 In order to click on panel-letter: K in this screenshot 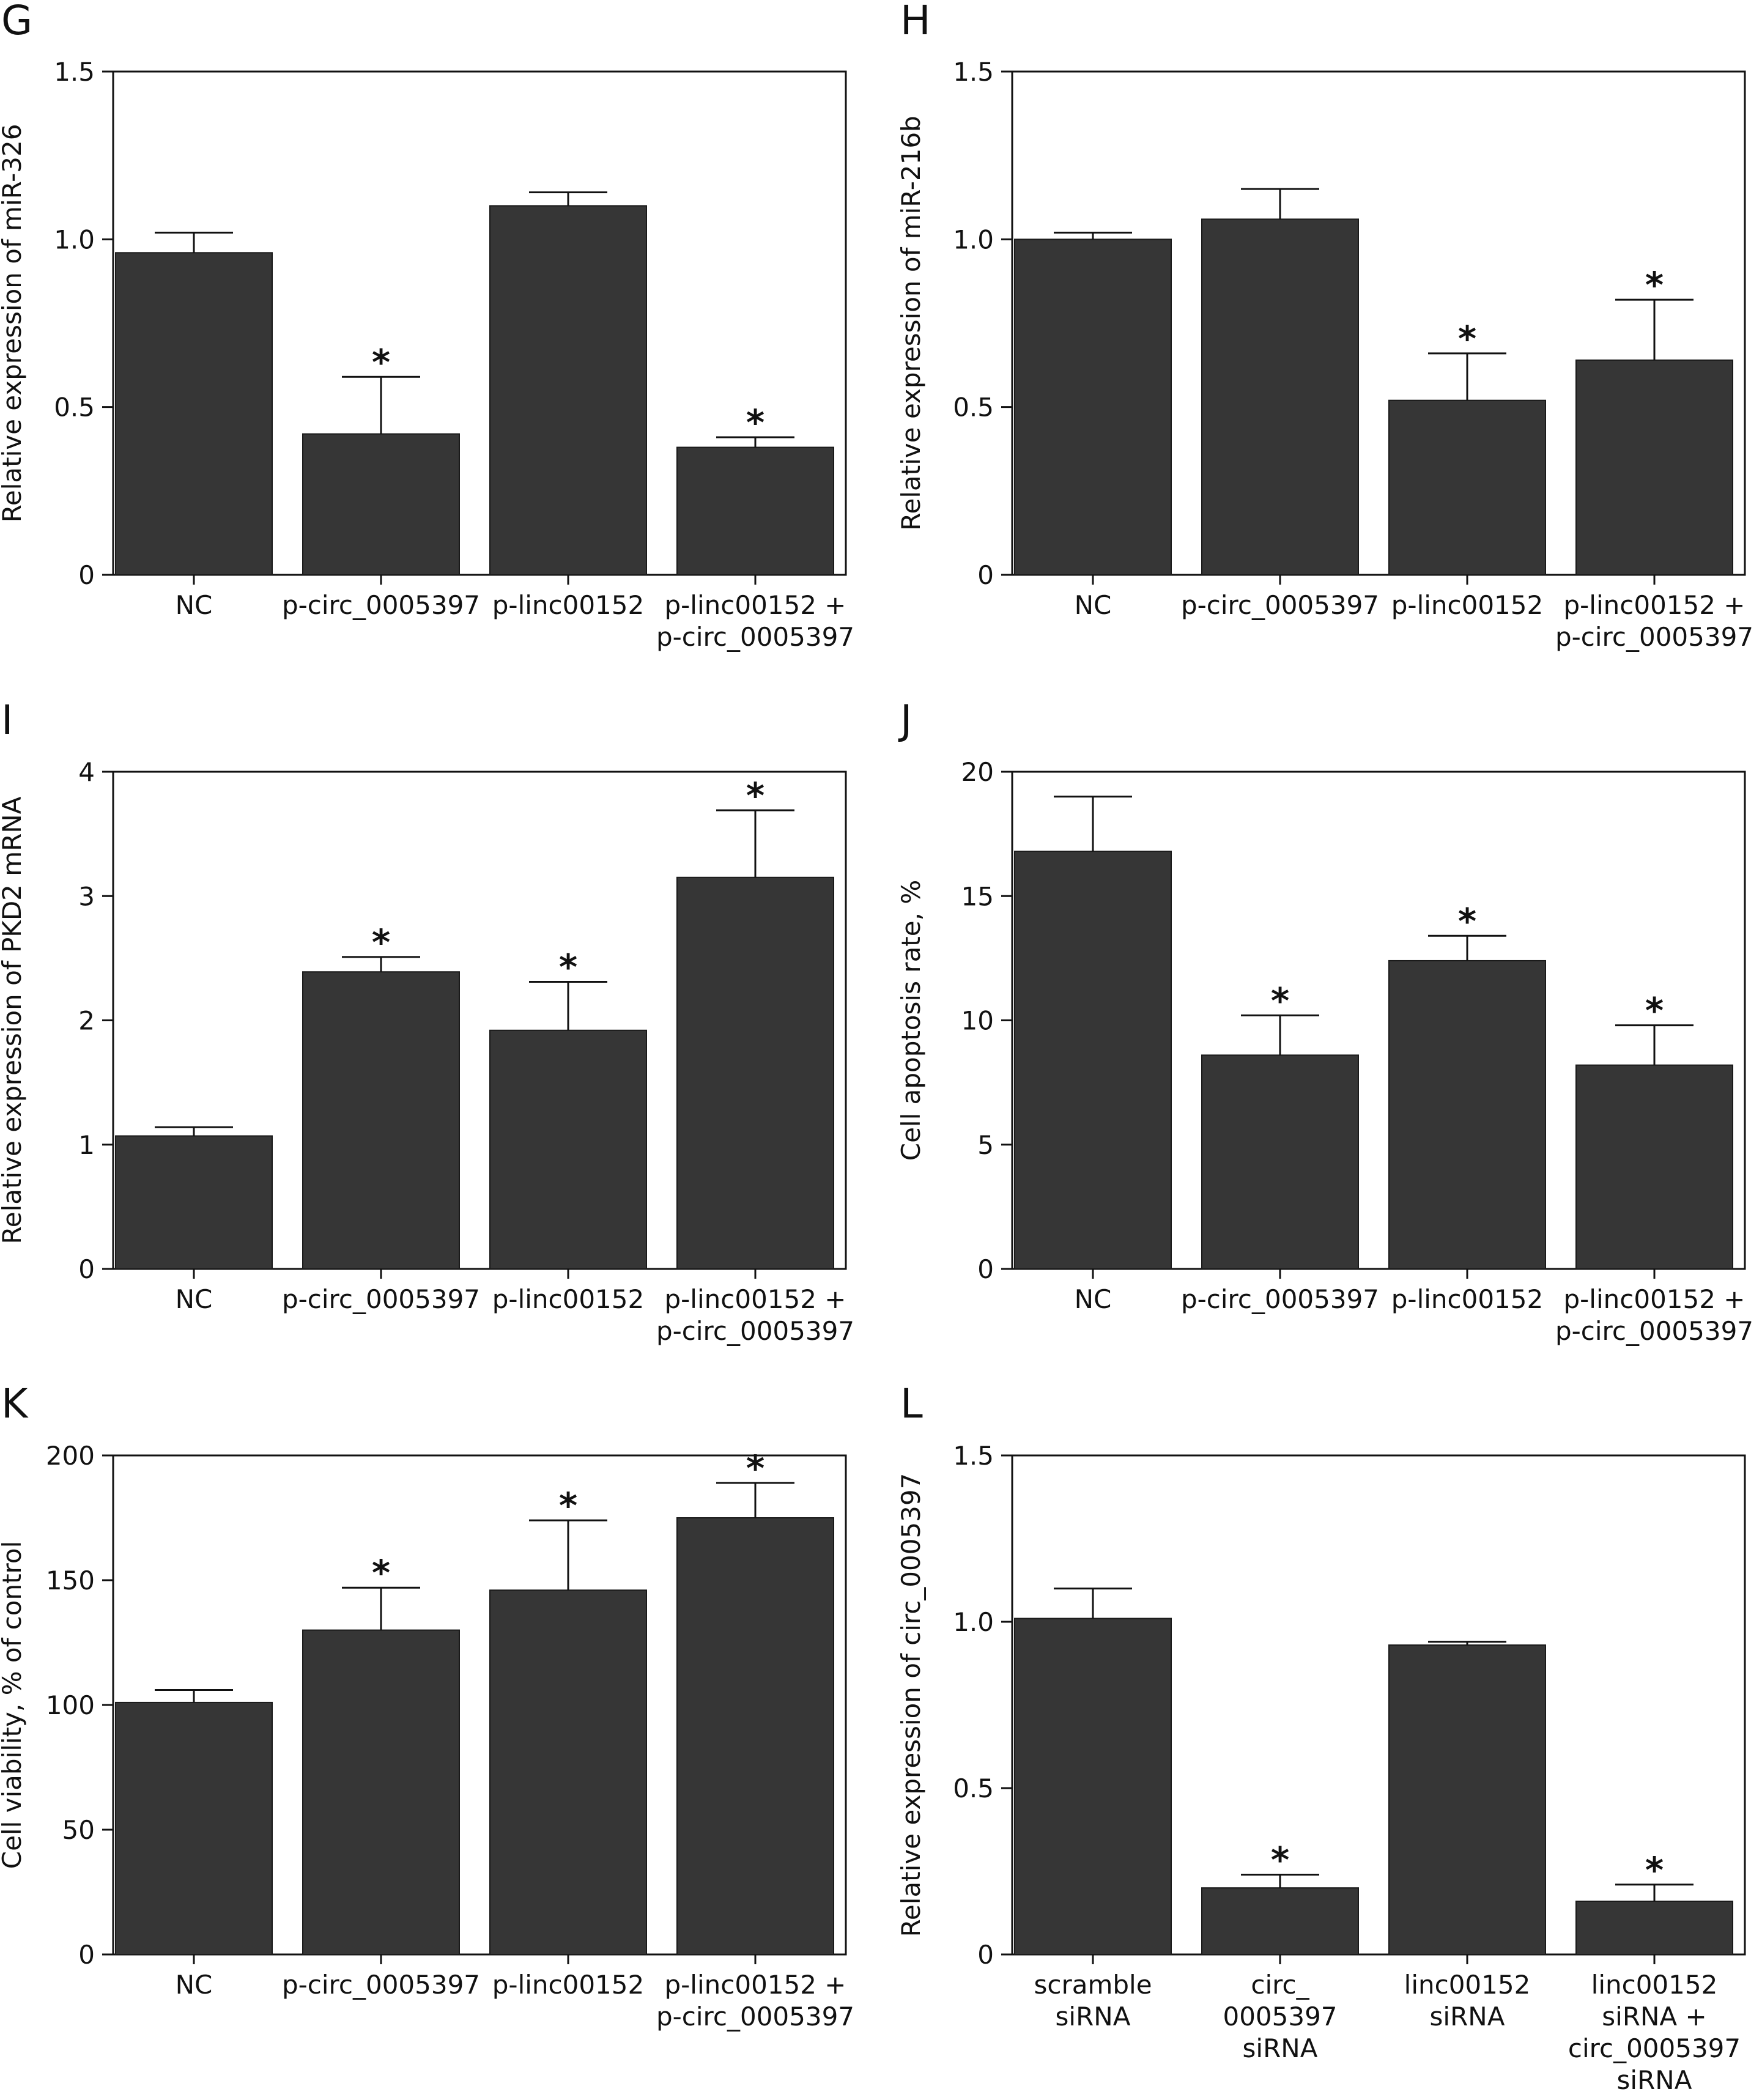, I will do `click(15, 1403)`.